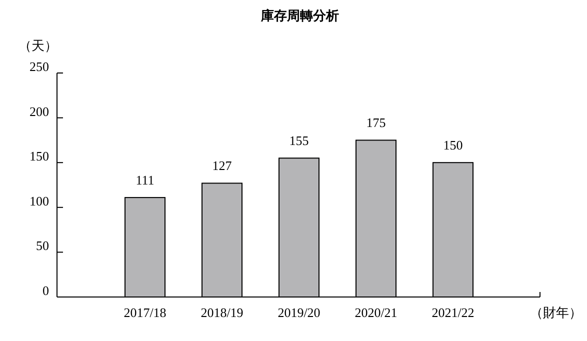 This screenshot has width=587, height=341. What do you see at coordinates (39, 66) in the screenshot?
I see `ytick: 250` at bounding box center [39, 66].